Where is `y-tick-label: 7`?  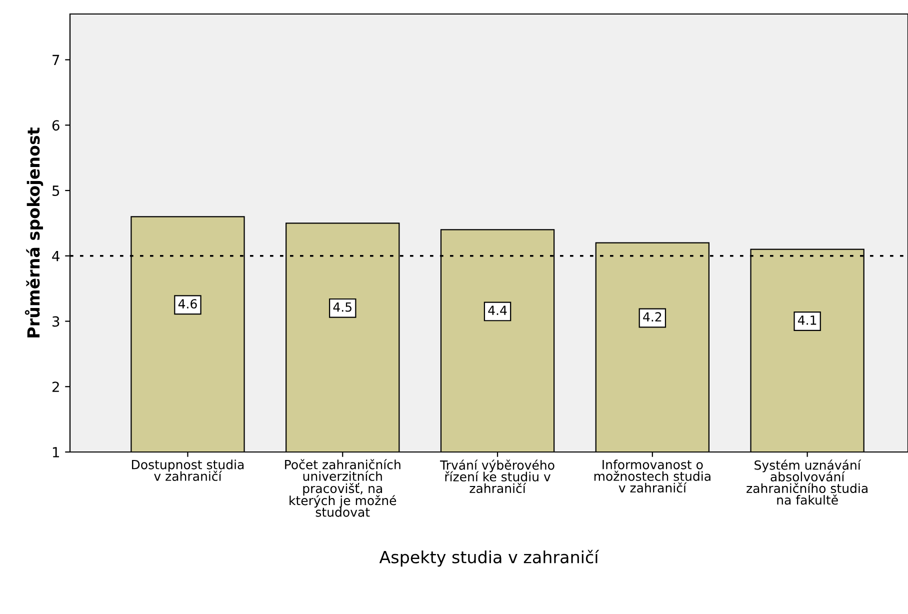 y-tick-label: 7 is located at coordinates (56, 60).